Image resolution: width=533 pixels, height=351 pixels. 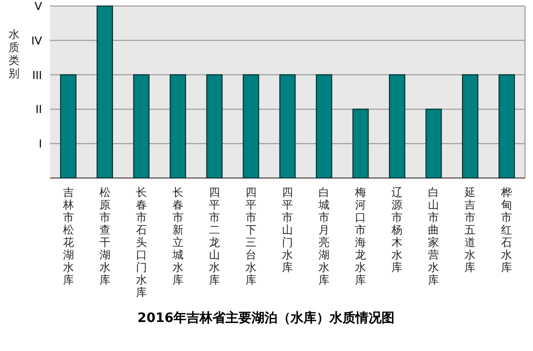 What do you see at coordinates (141, 242) in the screenshot?
I see `category-label: 长春市石头口门水库` at bounding box center [141, 242].